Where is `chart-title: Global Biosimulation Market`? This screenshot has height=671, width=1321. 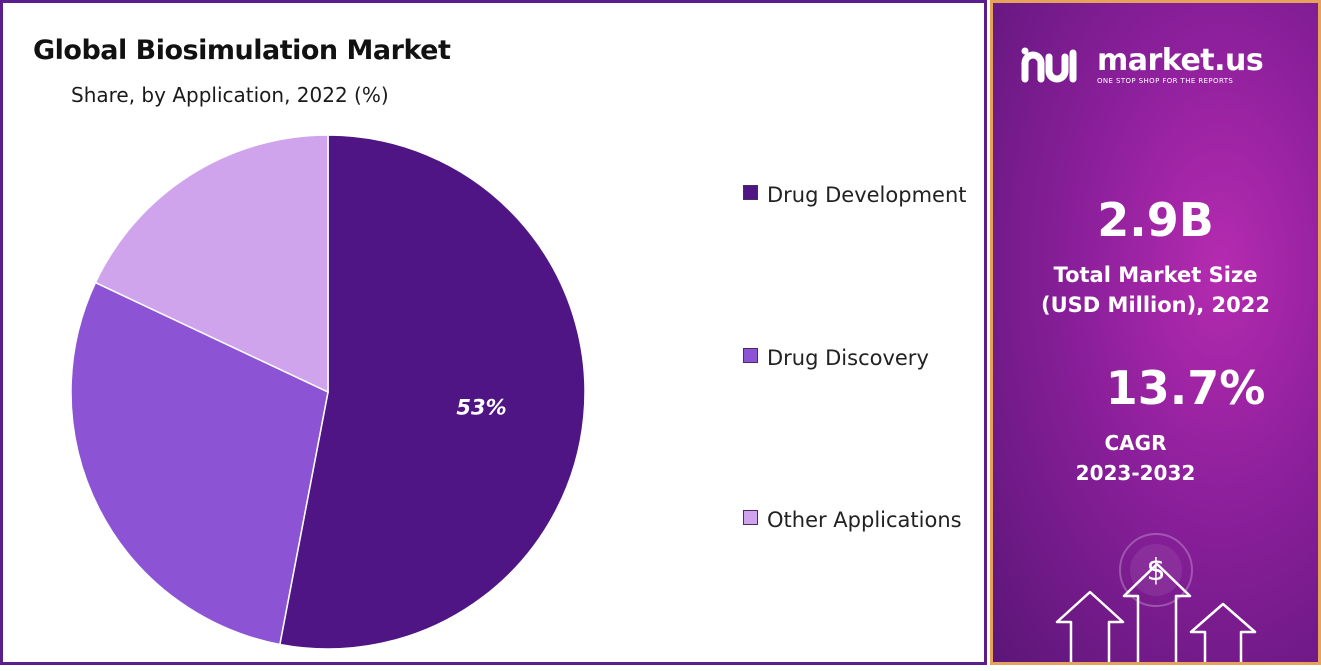 chart-title: Global Biosimulation Market is located at coordinates (242, 50).